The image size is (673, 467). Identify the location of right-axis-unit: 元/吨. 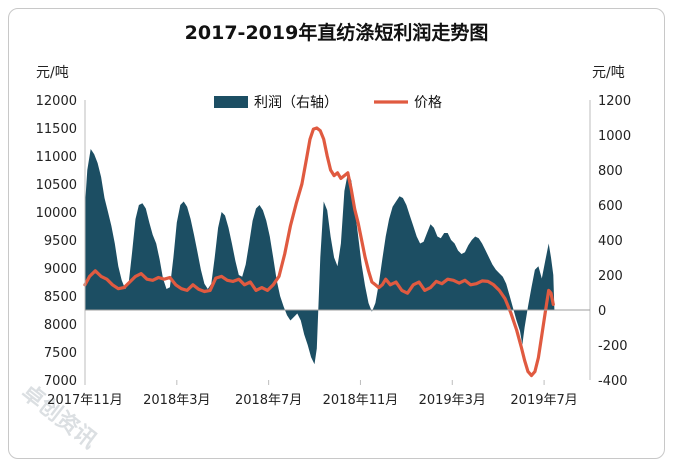
(608, 73).